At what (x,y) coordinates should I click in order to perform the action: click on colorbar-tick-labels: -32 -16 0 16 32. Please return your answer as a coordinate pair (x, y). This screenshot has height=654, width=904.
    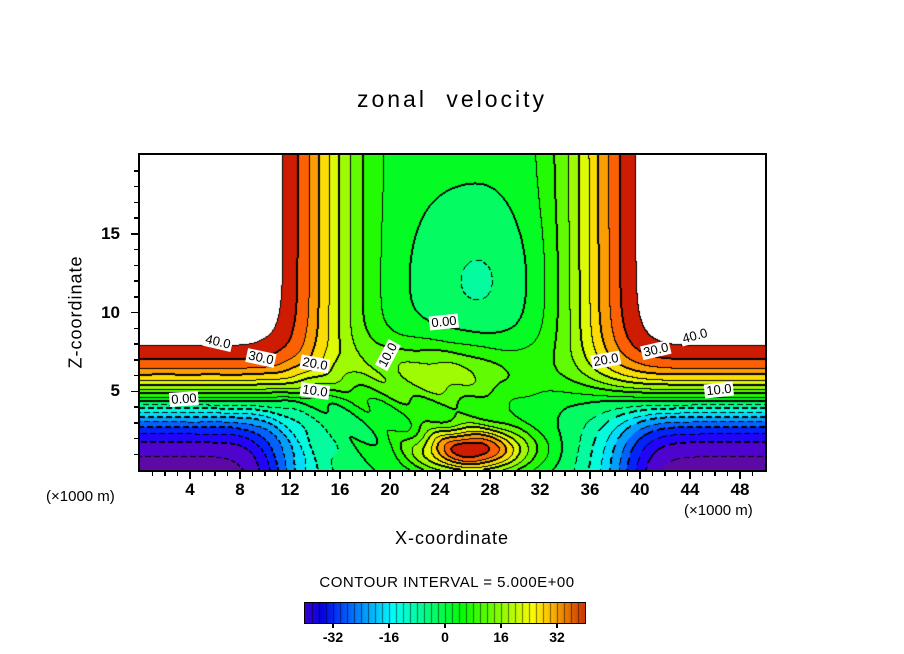
    Looking at the image, I should click on (445, 638).